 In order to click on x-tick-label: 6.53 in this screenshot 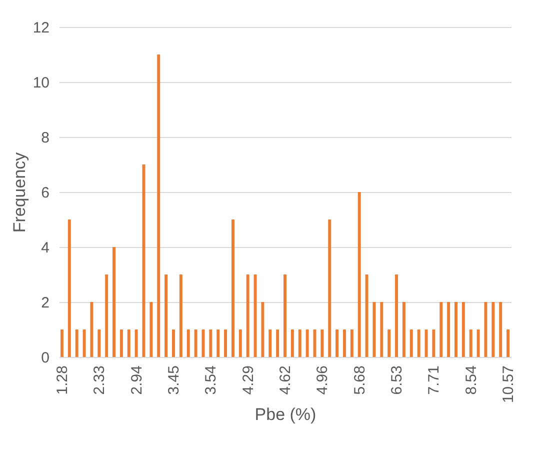, I will do `click(397, 380)`.